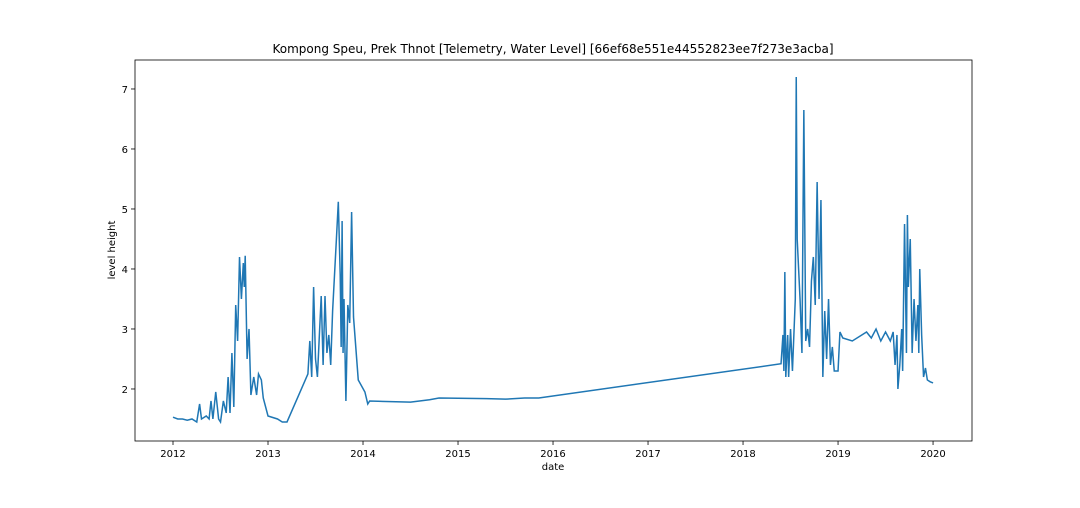 This screenshot has height=508, width=1080. What do you see at coordinates (125, 150) in the screenshot?
I see `y-tick-label: 6` at bounding box center [125, 150].